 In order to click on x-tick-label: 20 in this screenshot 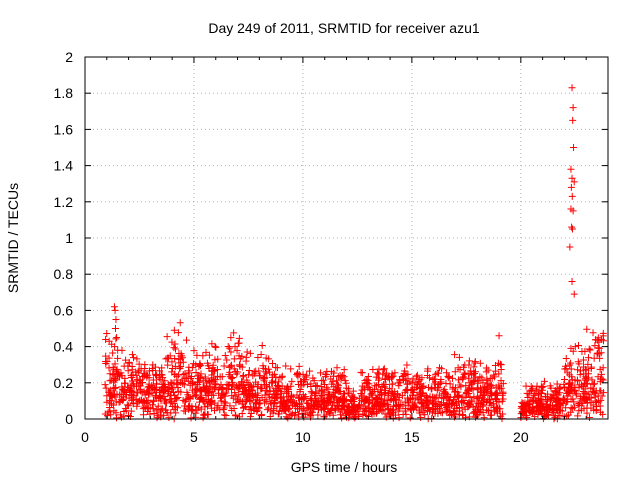, I will do `click(521, 437)`.